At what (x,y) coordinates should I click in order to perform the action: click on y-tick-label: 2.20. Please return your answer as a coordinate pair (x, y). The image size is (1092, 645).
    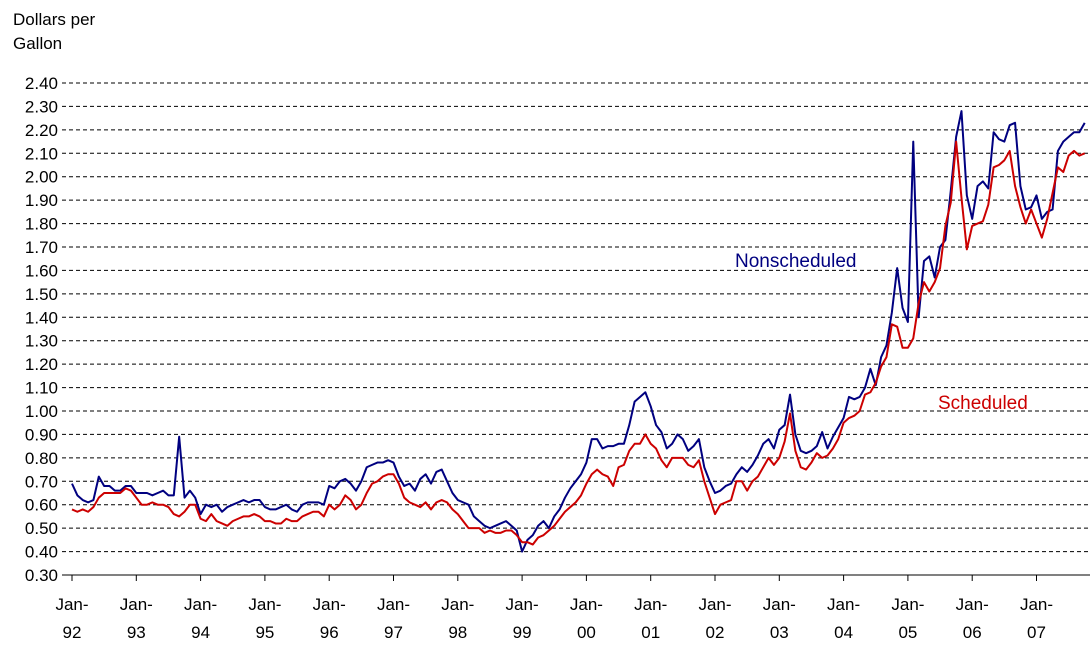
    Looking at the image, I should click on (41, 130).